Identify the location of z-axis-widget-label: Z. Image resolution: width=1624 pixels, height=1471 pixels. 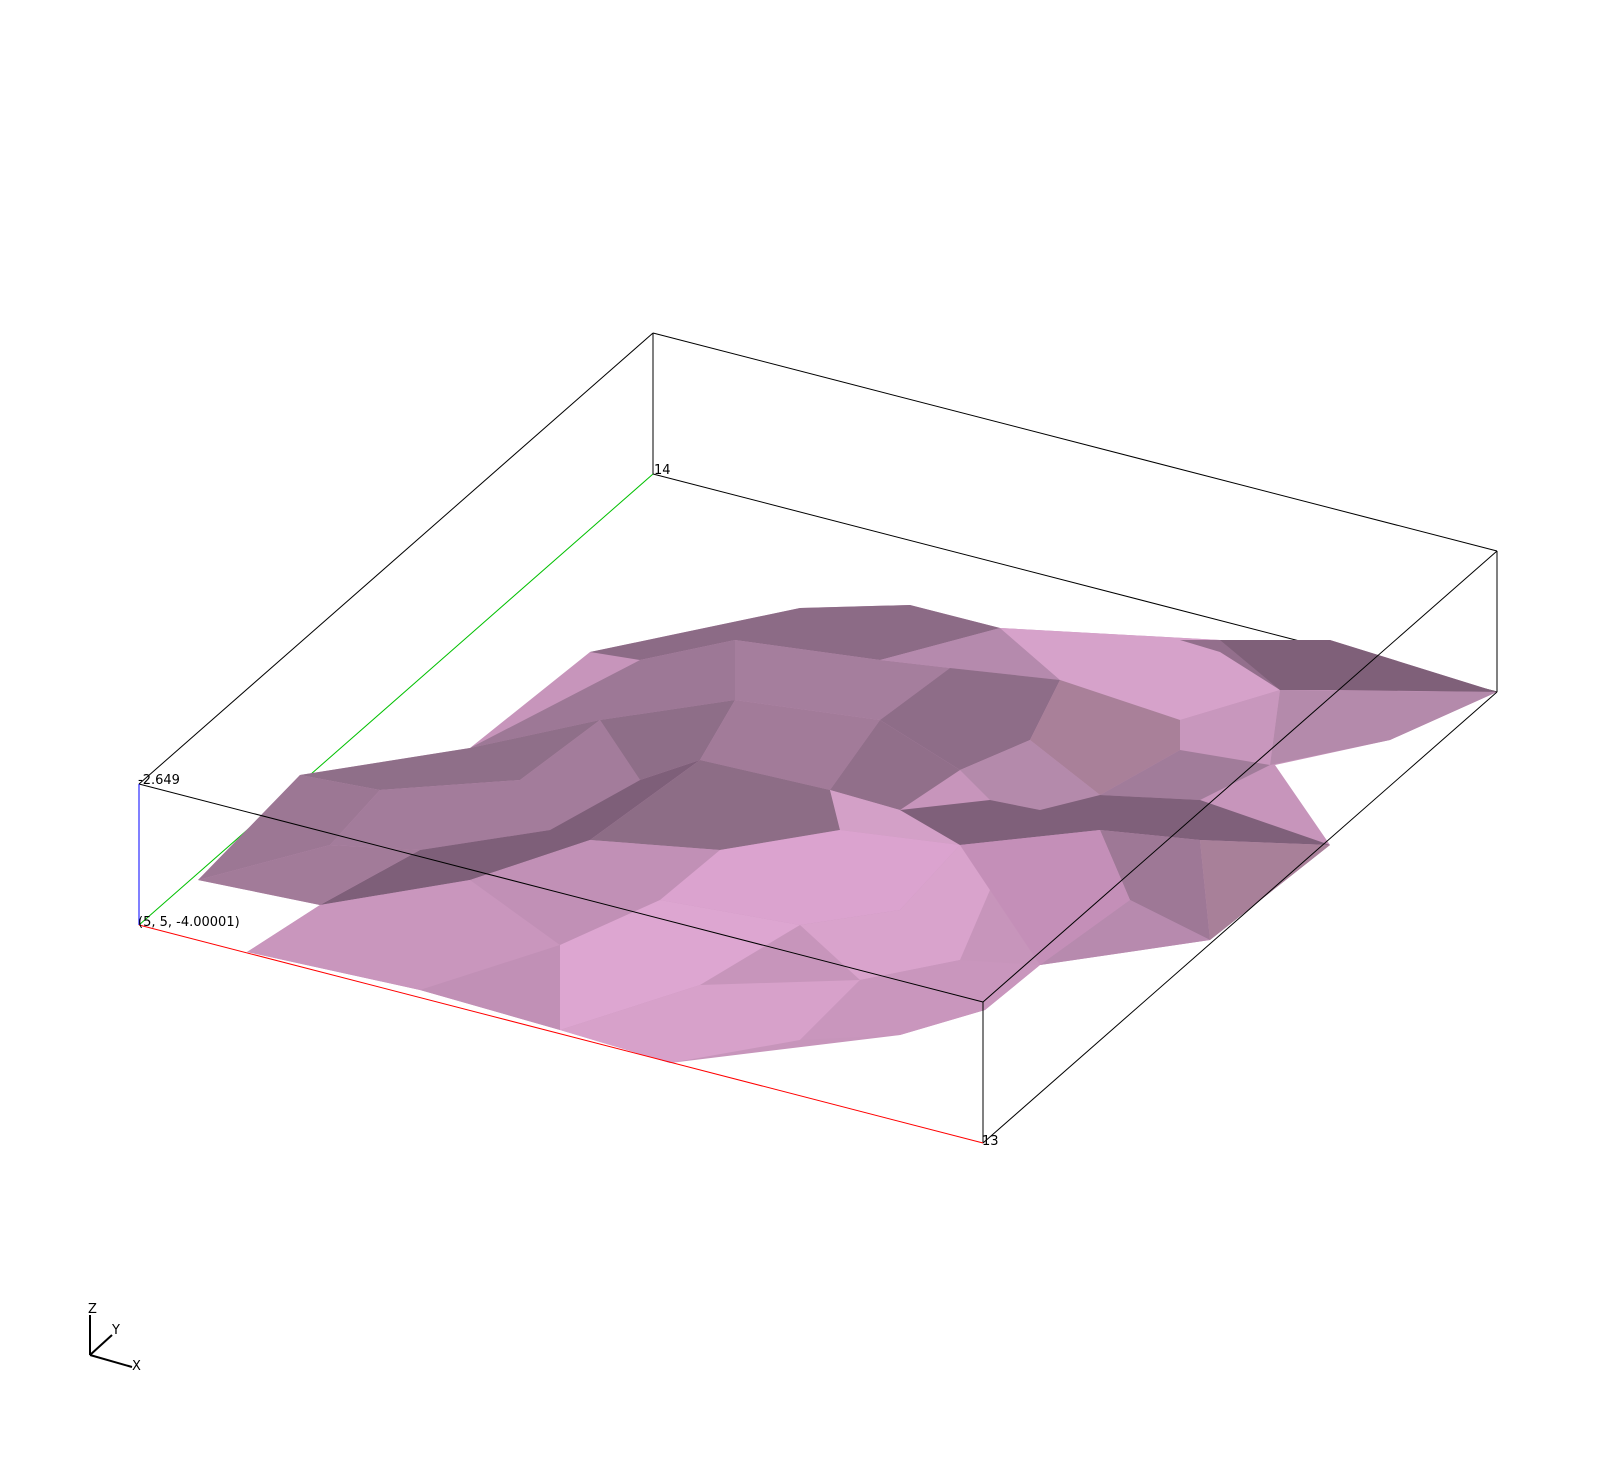
(92, 1309).